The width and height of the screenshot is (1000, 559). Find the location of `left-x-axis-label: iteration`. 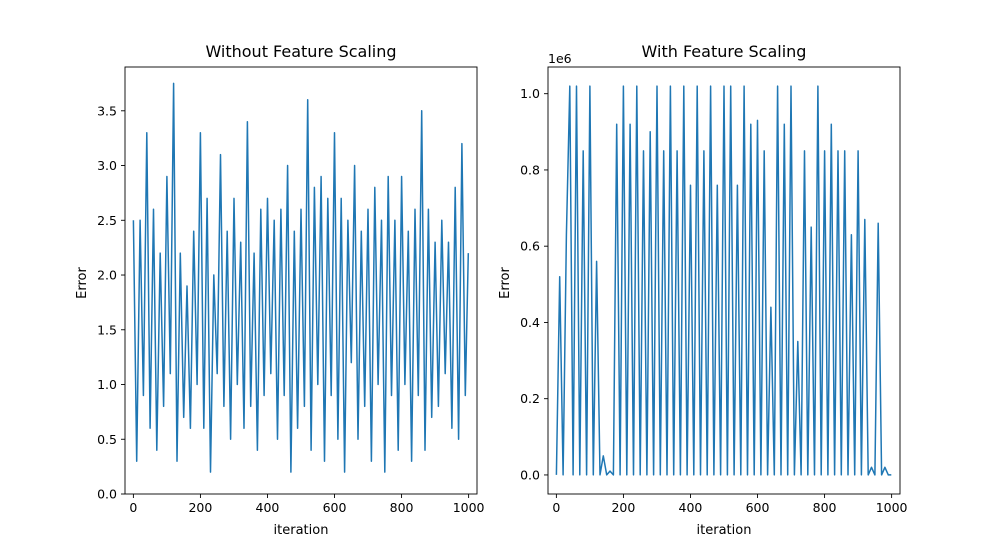

left-x-axis-label: iteration is located at coordinates (301, 530).